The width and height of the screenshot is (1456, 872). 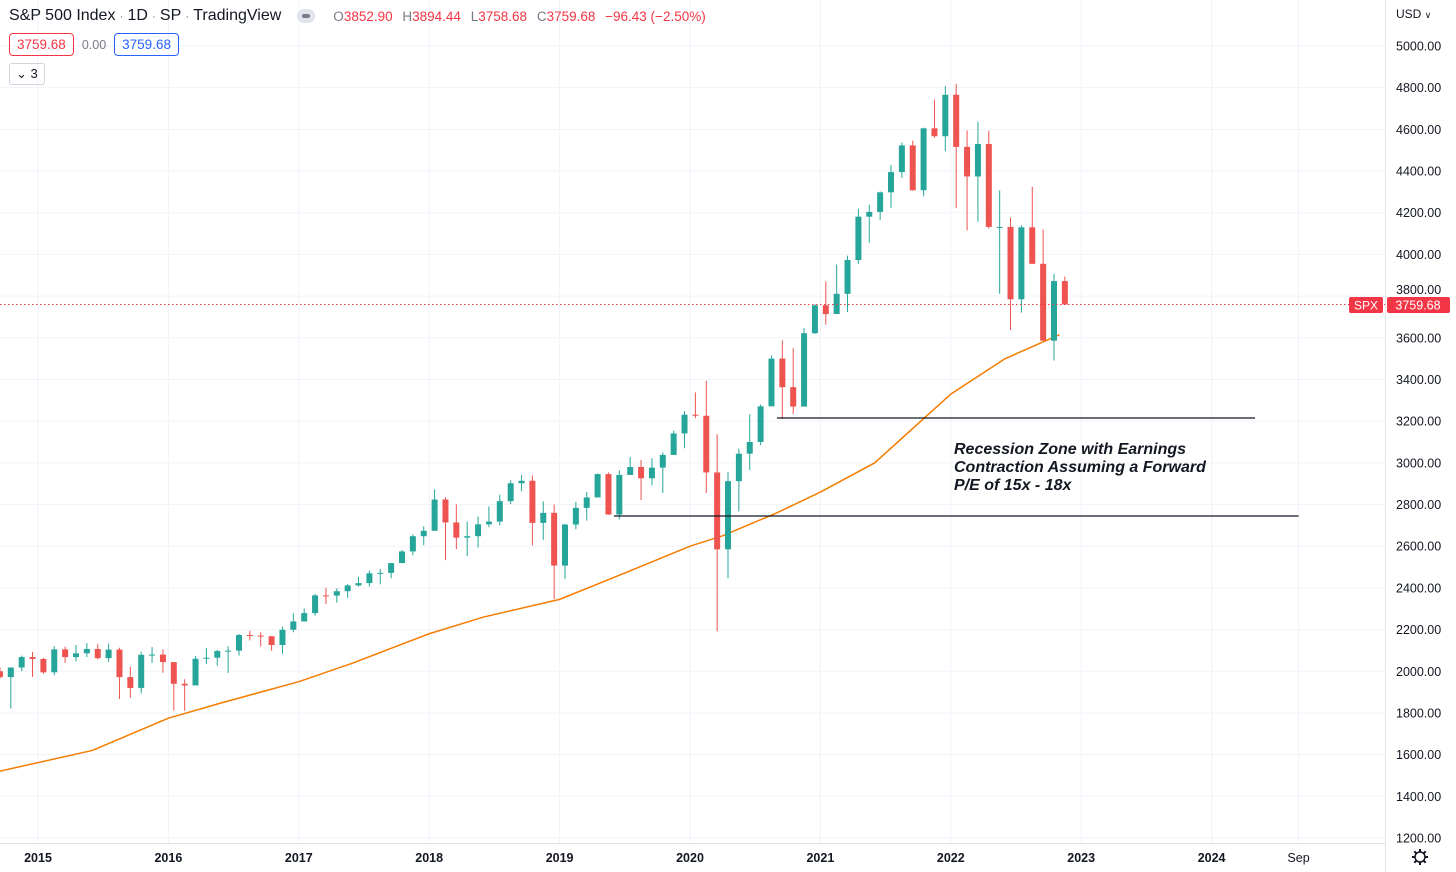 What do you see at coordinates (1418, 838) in the screenshot?
I see `price-tick-label: 1200.00` at bounding box center [1418, 838].